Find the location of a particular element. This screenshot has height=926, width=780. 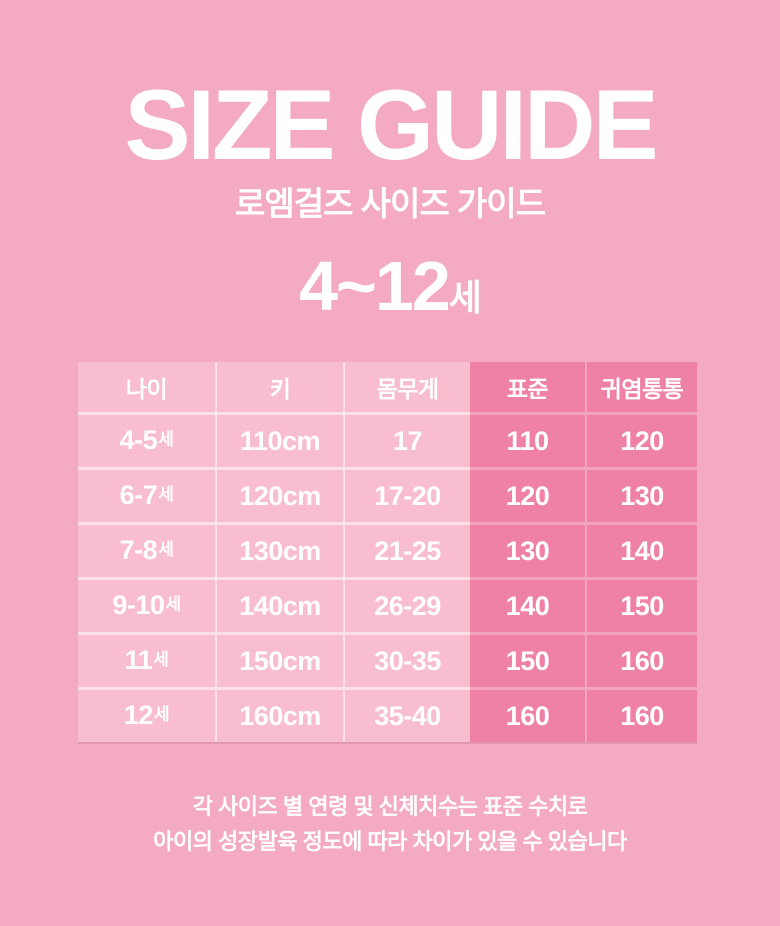

table-header-height: 키 is located at coordinates (279, 387).